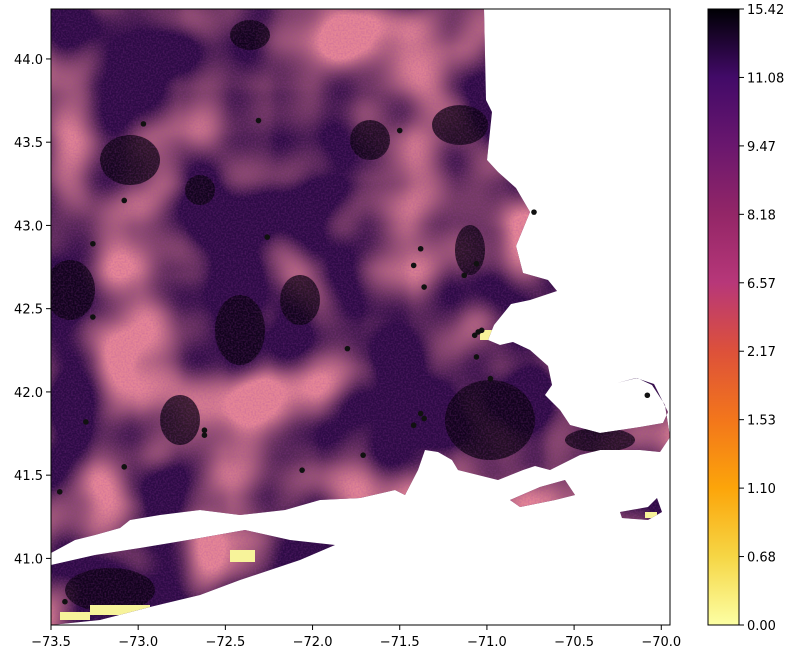 The image size is (799, 659). I want to click on y-tick-label: 41.5, so click(28, 476).